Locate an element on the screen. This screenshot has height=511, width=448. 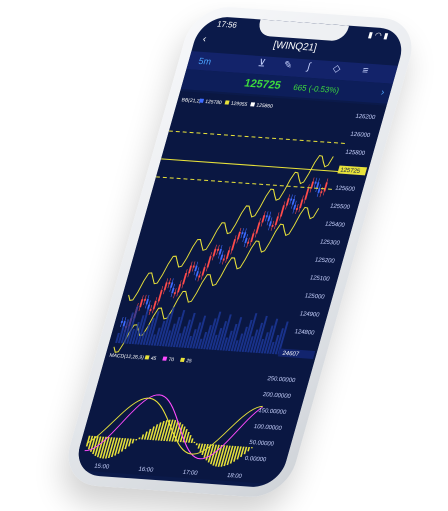
macd-tick: 150.00000 is located at coordinates (272, 412).